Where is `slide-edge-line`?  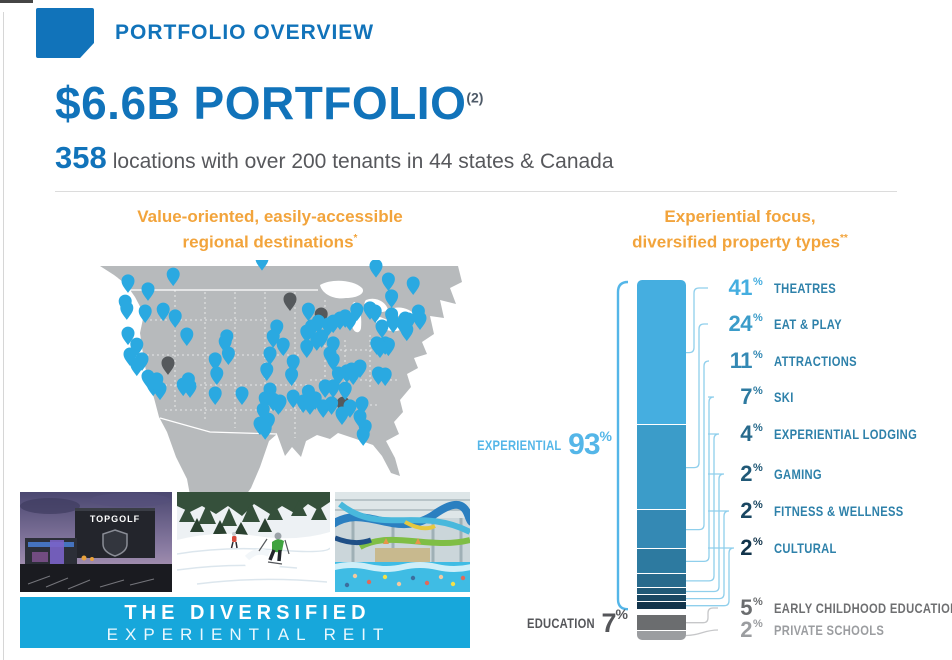
slide-edge-line is located at coordinates (3, 336).